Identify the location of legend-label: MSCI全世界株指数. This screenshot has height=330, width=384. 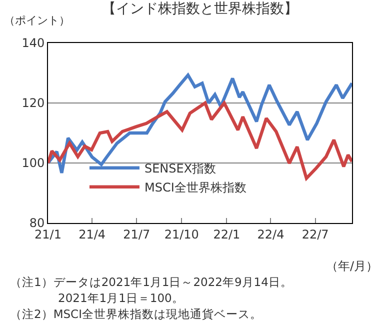
(195, 187).